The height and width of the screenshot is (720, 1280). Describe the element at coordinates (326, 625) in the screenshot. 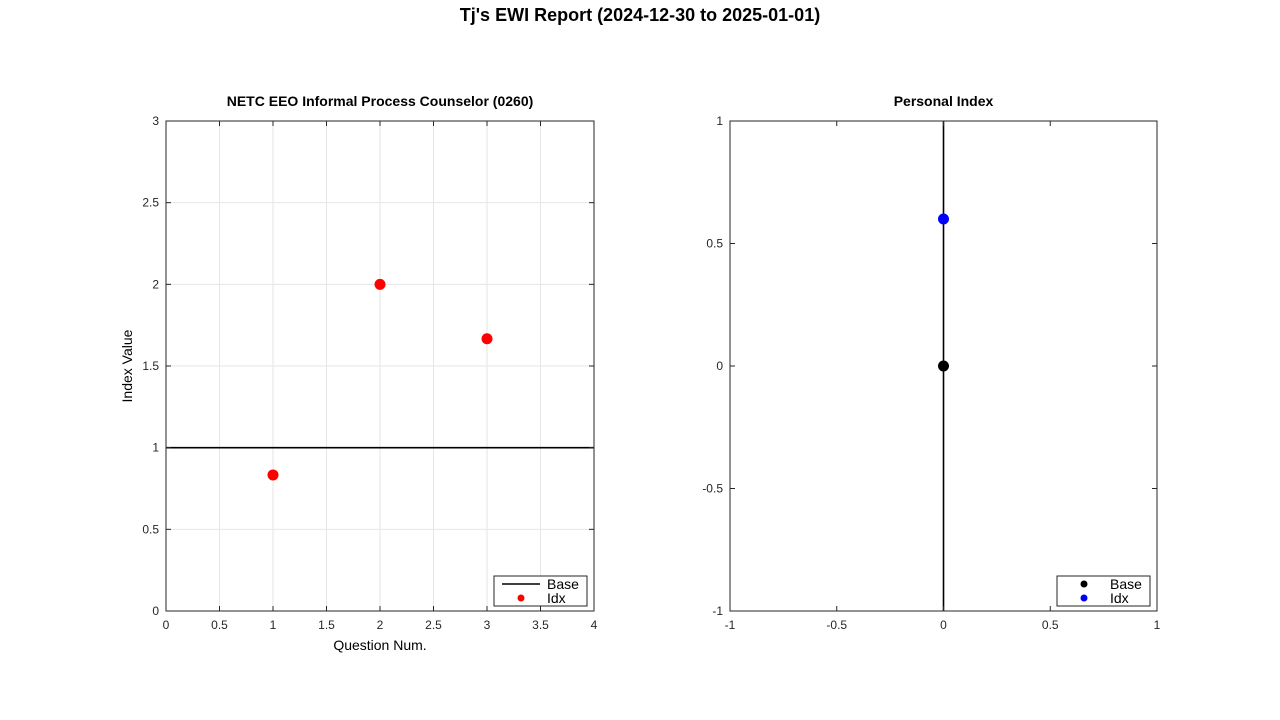

I see `x-tick-label: 1.5` at that location.